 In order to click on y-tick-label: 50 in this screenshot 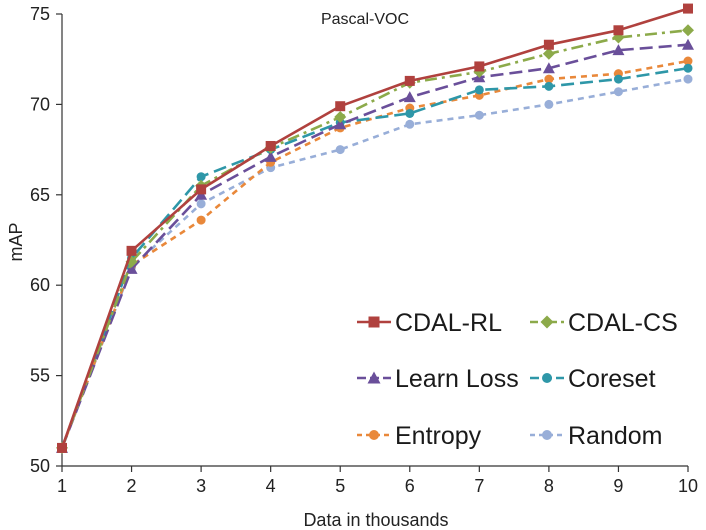, I will do `click(40, 466)`.